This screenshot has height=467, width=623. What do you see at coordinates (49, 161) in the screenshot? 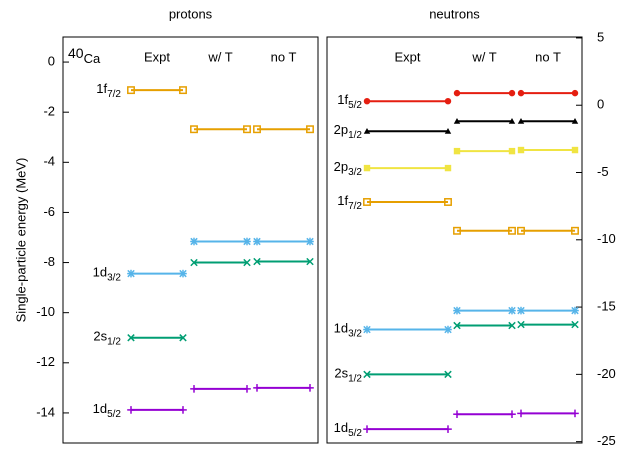
I see `y-tick-label: -4` at bounding box center [49, 161].